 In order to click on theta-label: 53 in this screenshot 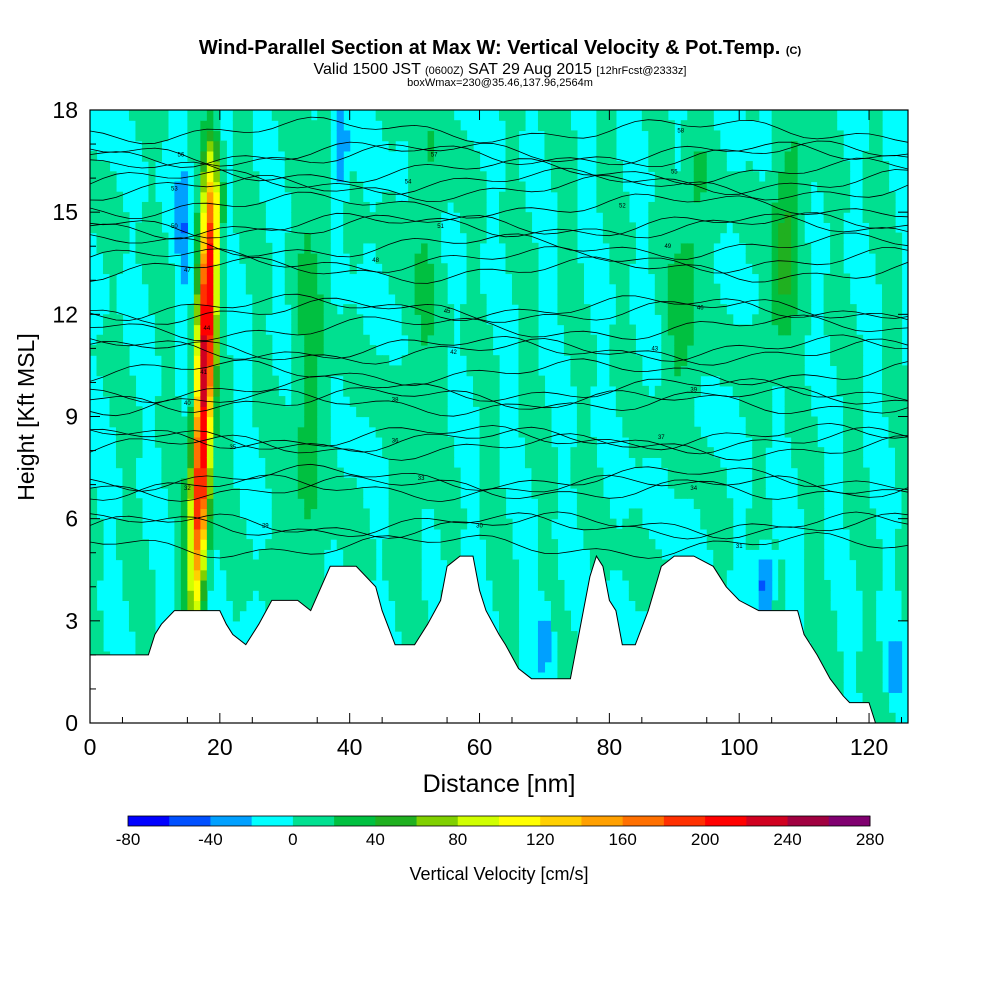, I will do `click(174, 189)`.